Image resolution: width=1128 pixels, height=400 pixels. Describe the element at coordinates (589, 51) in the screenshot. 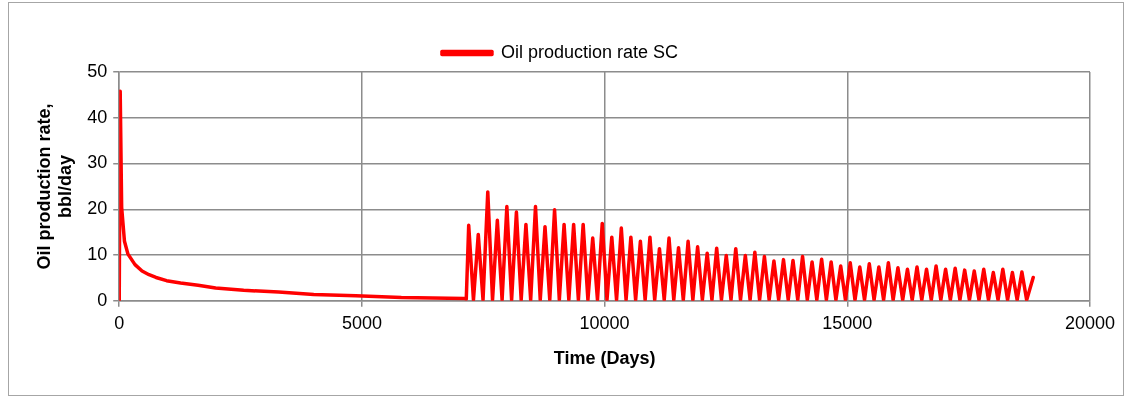

I see `legend-label: Oil production rate SC` at that location.